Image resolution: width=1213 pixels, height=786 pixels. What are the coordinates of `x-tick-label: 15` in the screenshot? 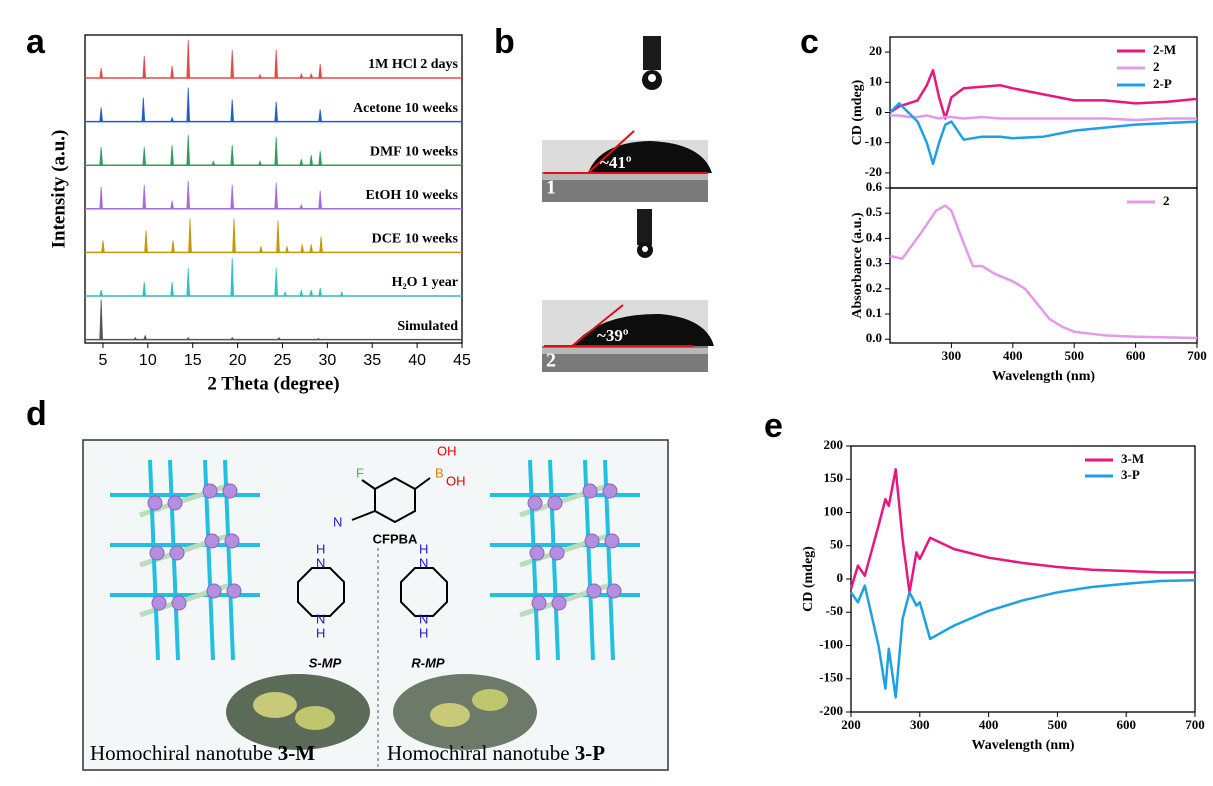 It's located at (193, 360).